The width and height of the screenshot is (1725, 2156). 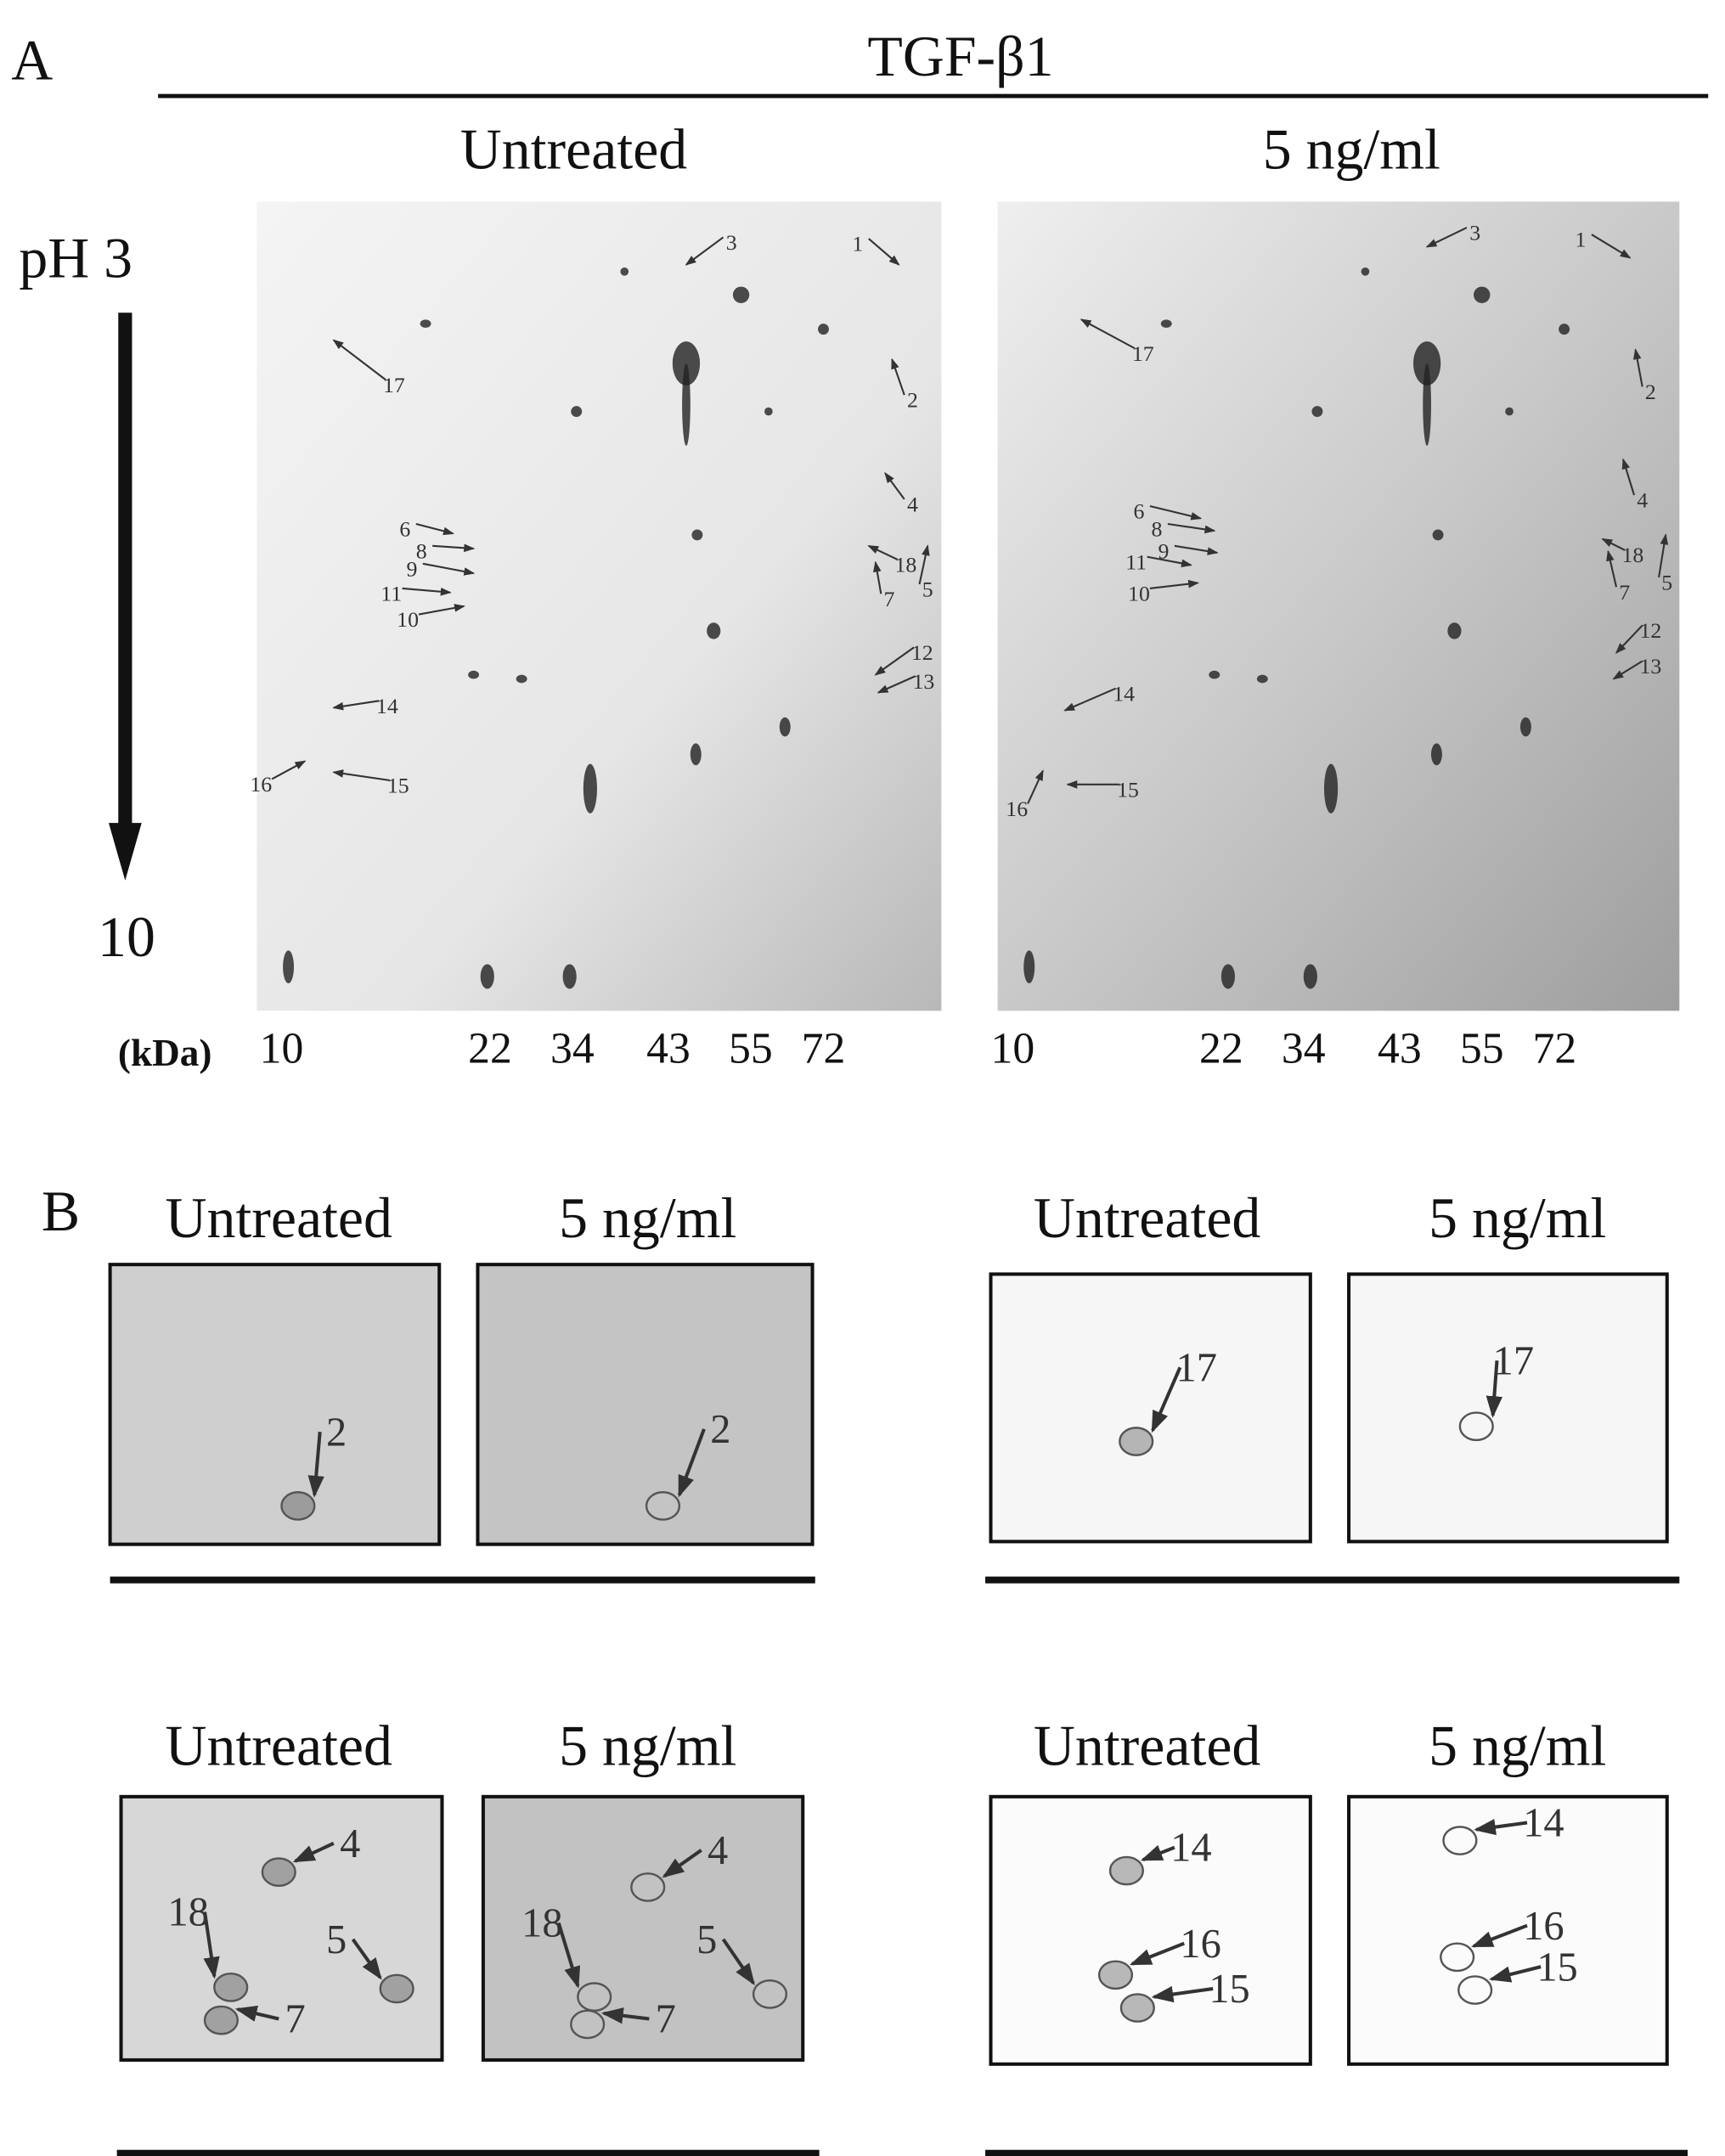 I want to click on spot-label: 1, so click(x=1581, y=240).